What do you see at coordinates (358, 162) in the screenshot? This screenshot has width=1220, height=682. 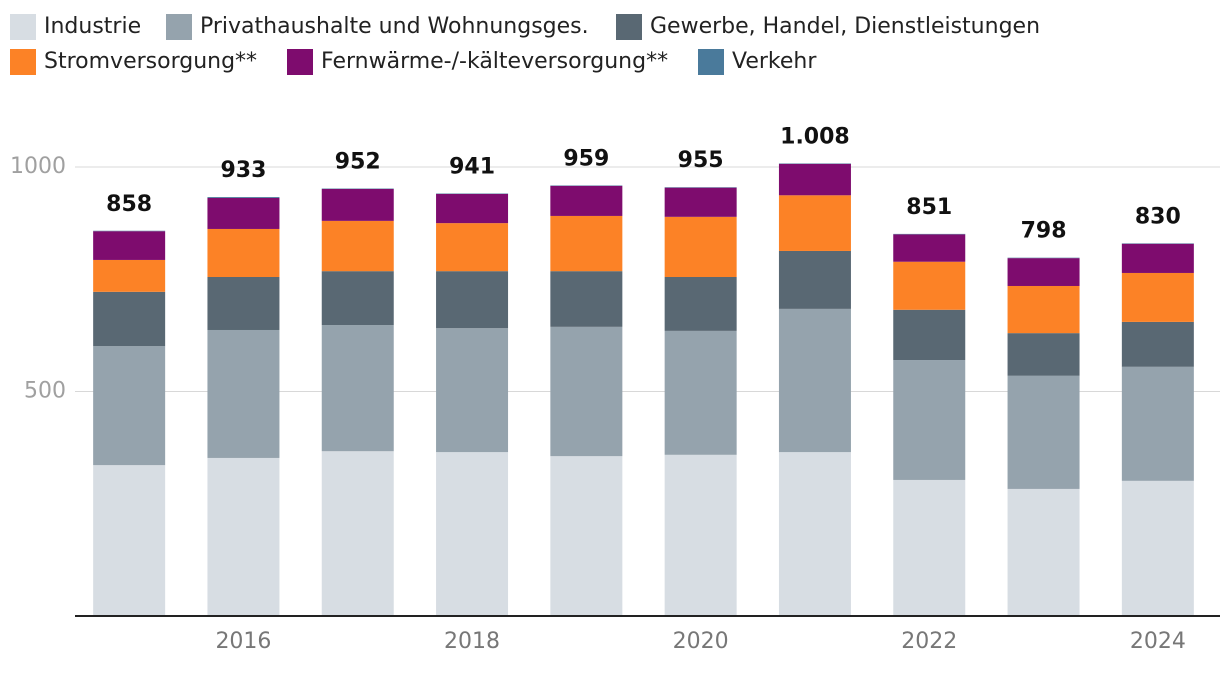 I see `total-label: 952` at bounding box center [358, 162].